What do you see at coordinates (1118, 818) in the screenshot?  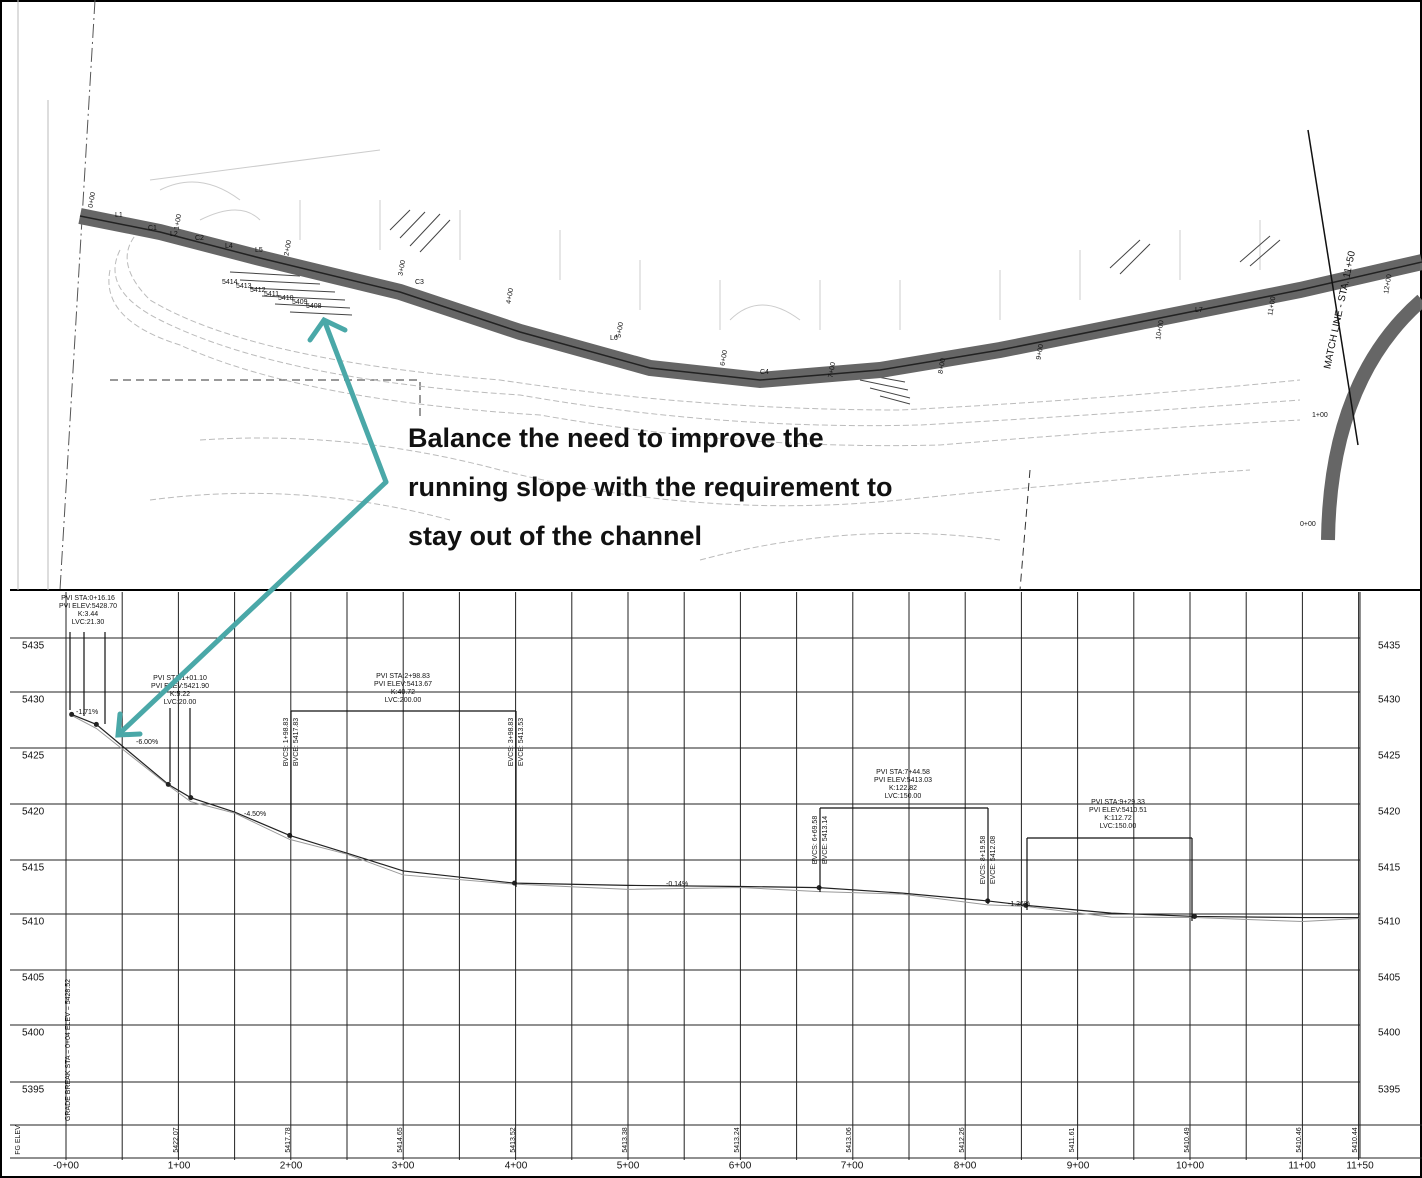 I see `pvi-label: K:112.72` at bounding box center [1118, 818].